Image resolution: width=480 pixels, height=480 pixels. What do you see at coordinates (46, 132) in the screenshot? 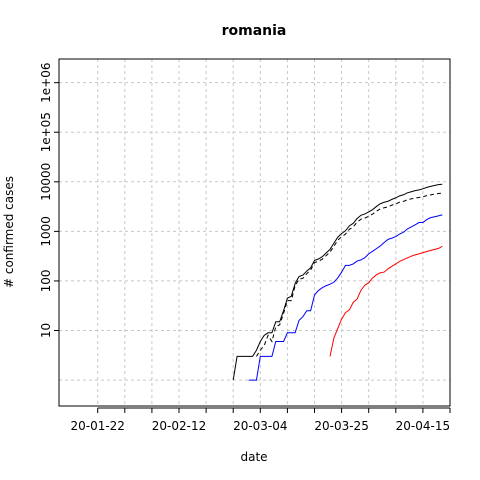
I see `y-tick-label: 1e+05` at bounding box center [46, 132].